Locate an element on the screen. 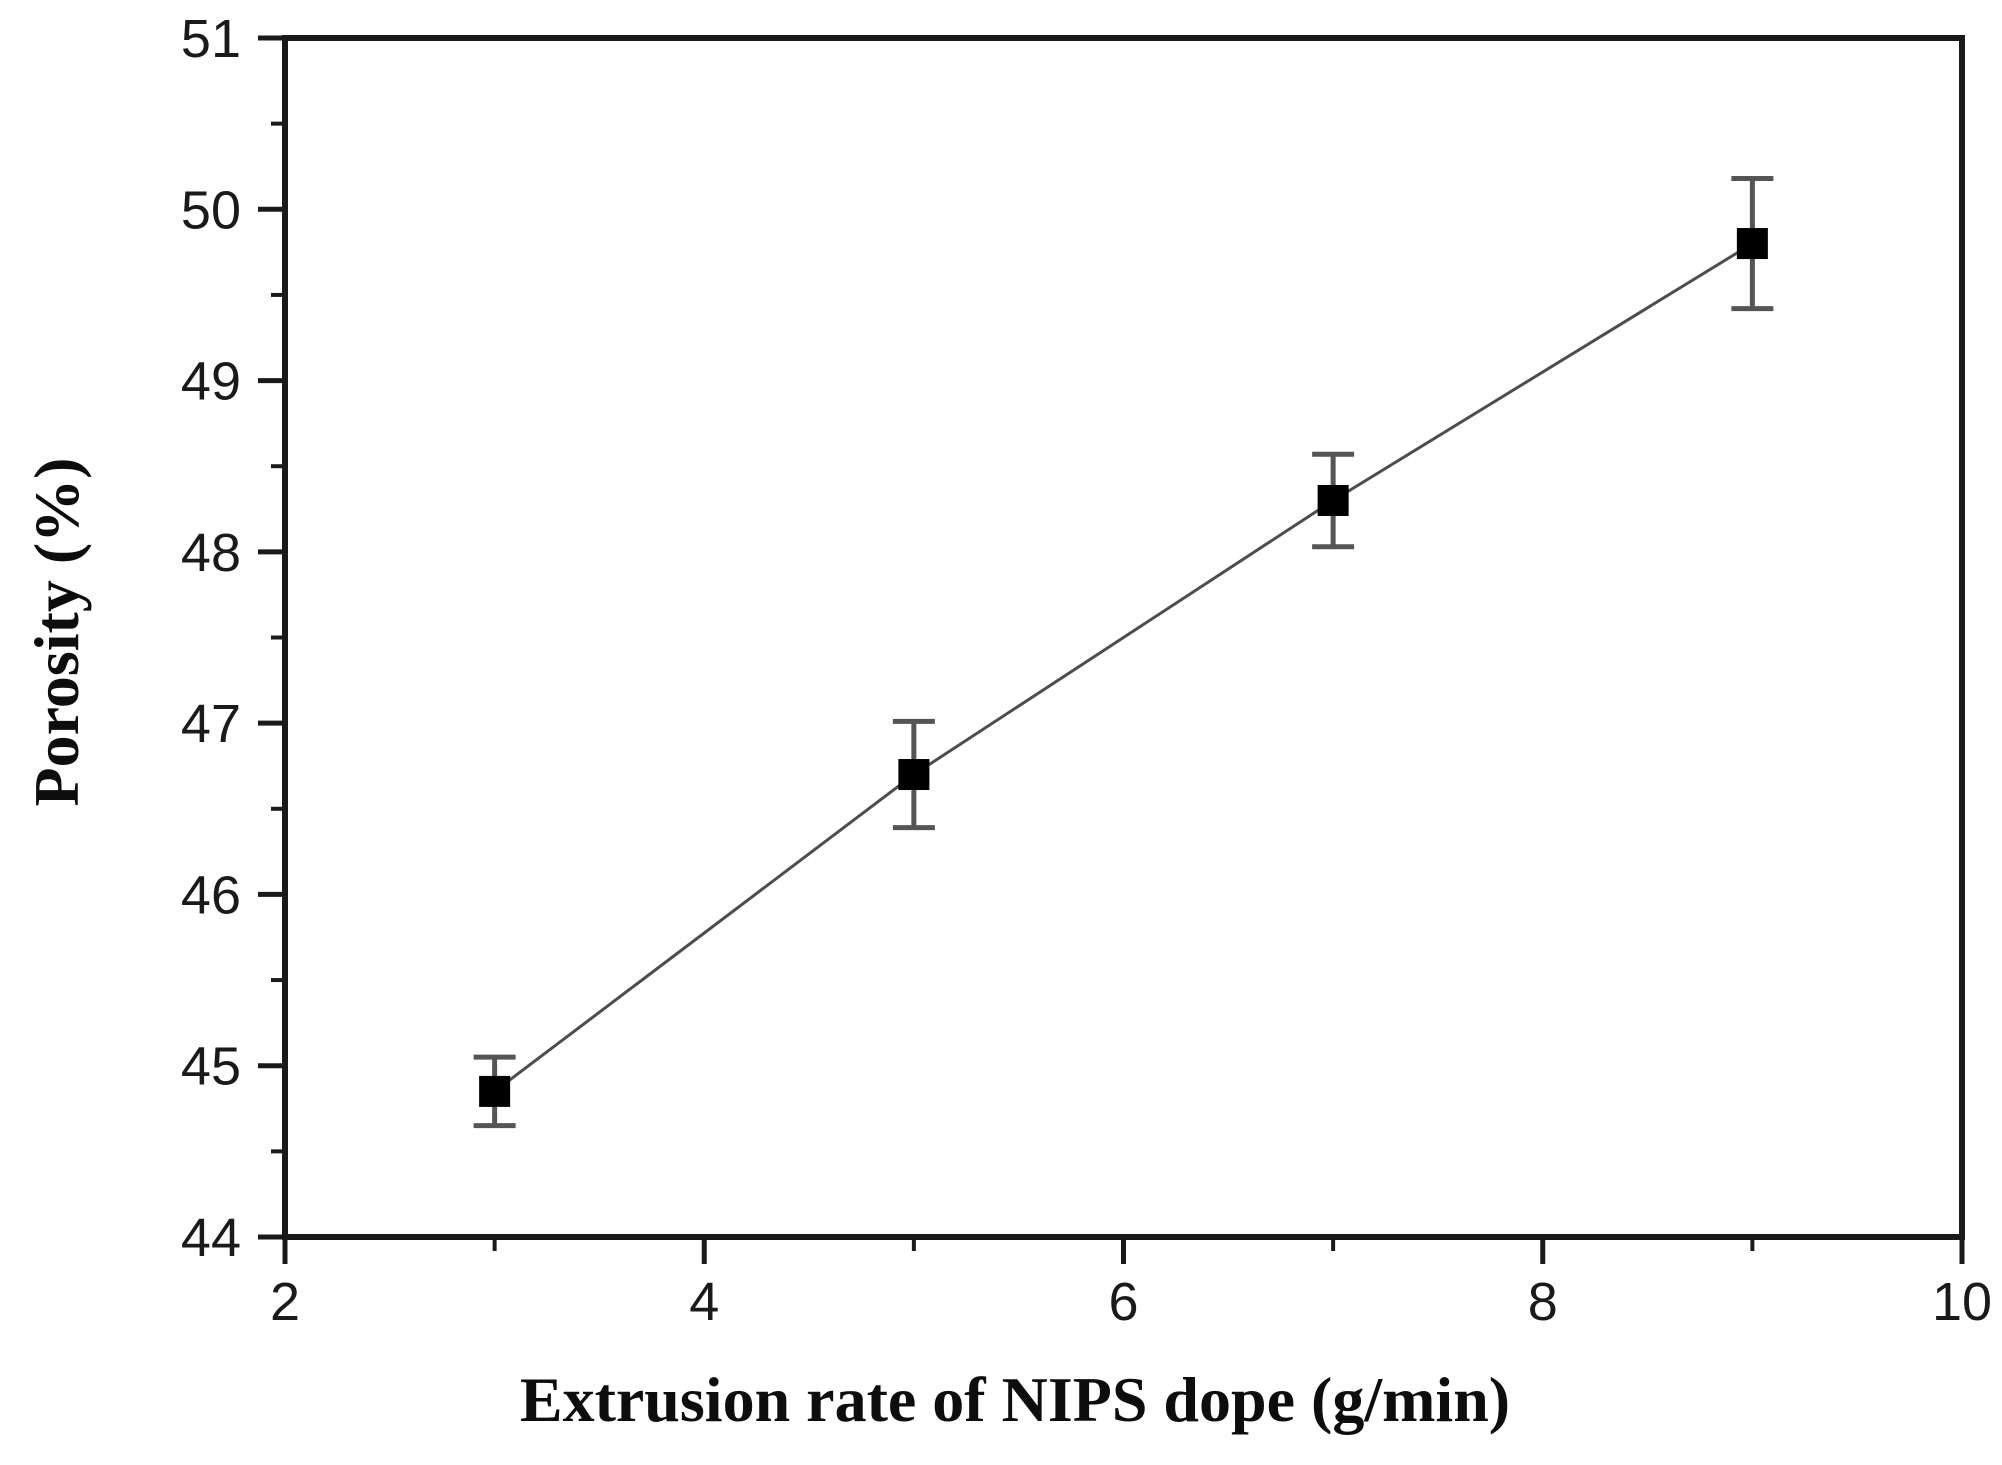  y-tick-label: 49 is located at coordinates (211, 382).